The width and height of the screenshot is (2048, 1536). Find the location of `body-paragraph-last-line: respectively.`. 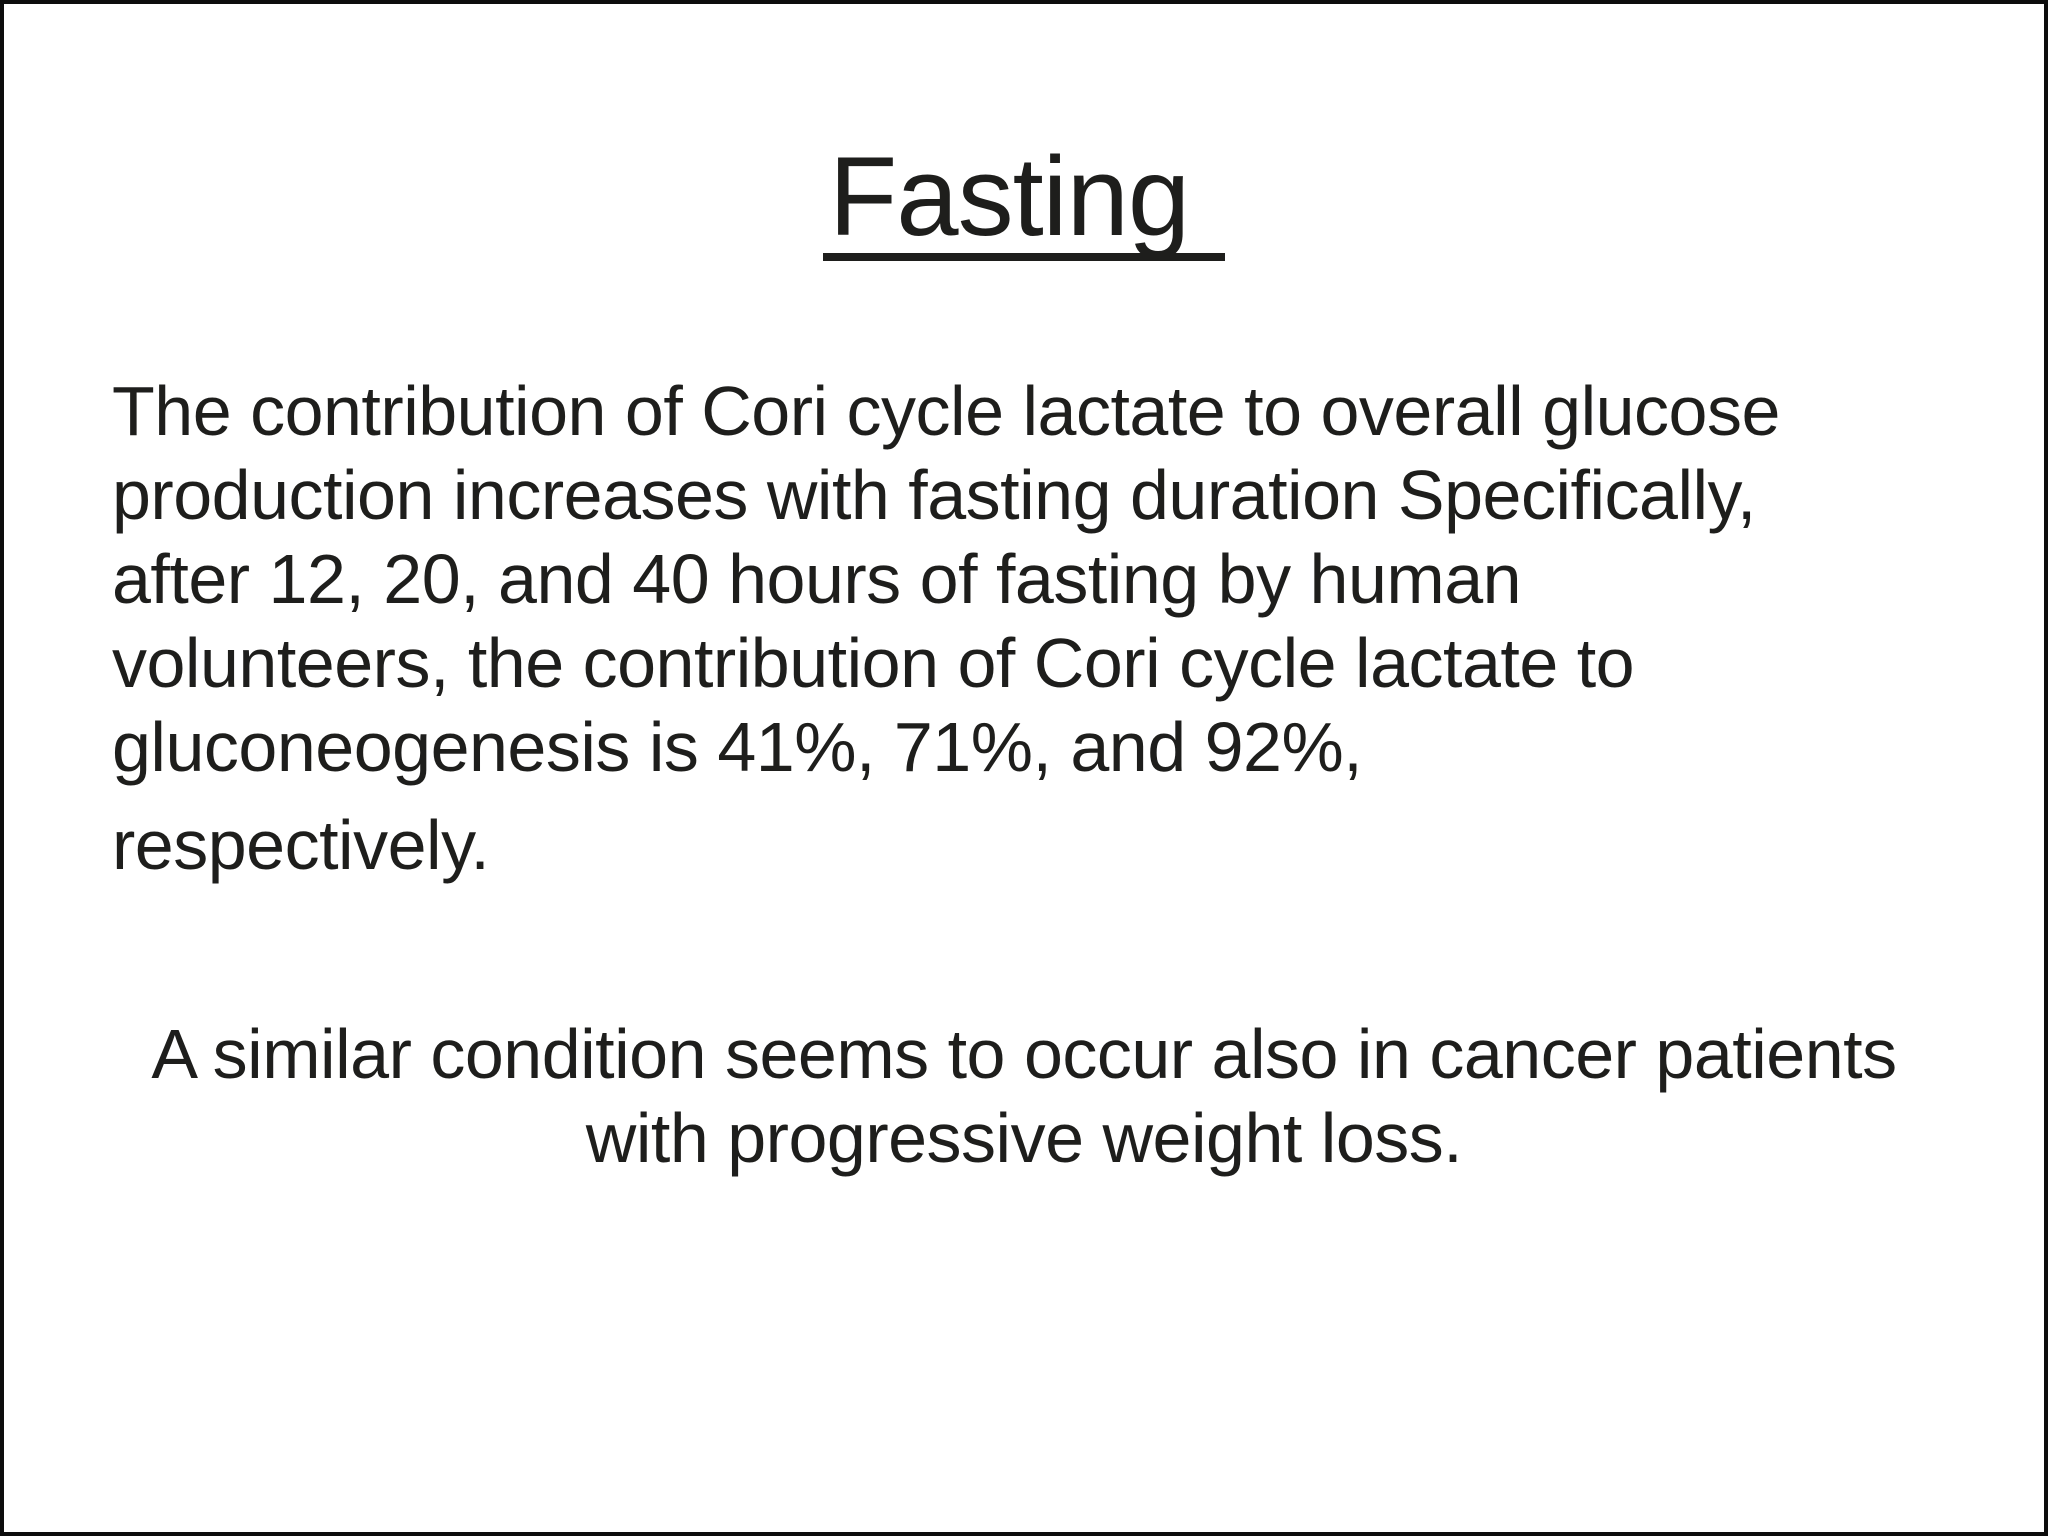

body-paragraph-last-line: respectively. is located at coordinates (1038, 845).